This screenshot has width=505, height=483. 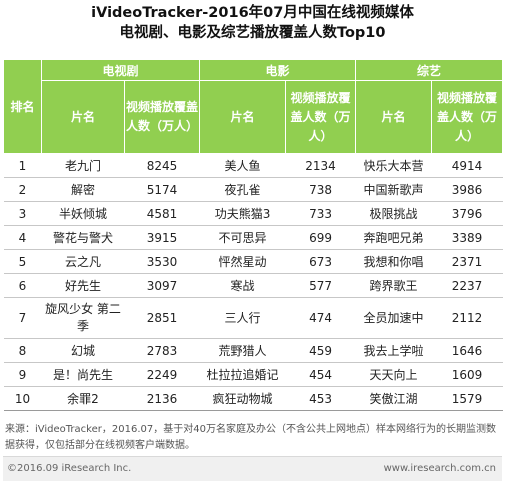 What do you see at coordinates (278, 70) in the screenshot?
I see `header-group-movie: 电影` at bounding box center [278, 70].